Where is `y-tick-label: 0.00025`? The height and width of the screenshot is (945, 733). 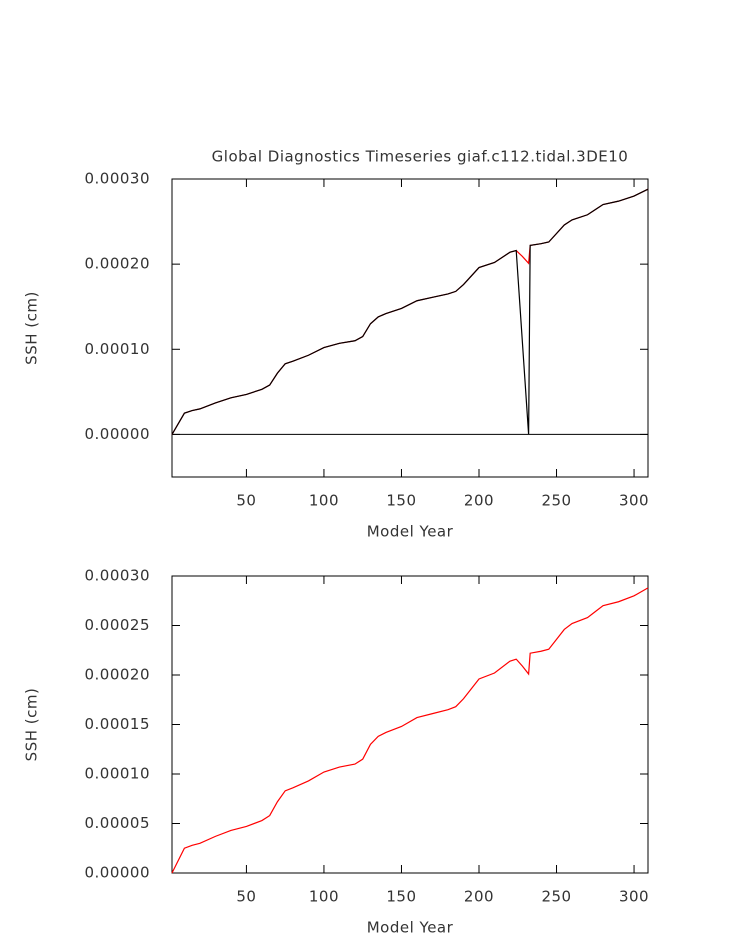 y-tick-label: 0.00025 is located at coordinates (117, 625).